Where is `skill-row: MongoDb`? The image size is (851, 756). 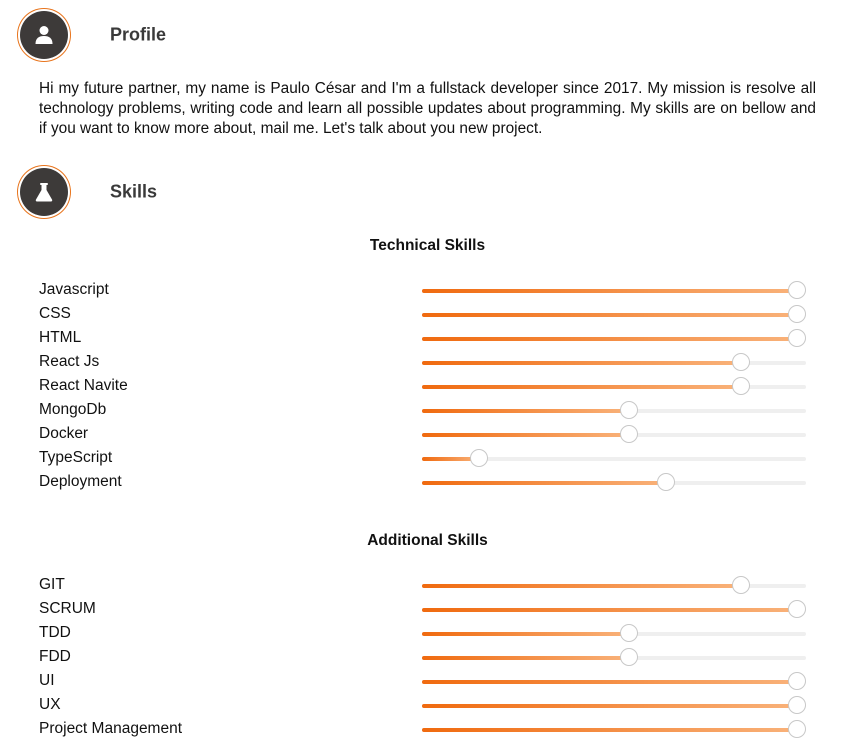 skill-row: MongoDb is located at coordinates (429, 410).